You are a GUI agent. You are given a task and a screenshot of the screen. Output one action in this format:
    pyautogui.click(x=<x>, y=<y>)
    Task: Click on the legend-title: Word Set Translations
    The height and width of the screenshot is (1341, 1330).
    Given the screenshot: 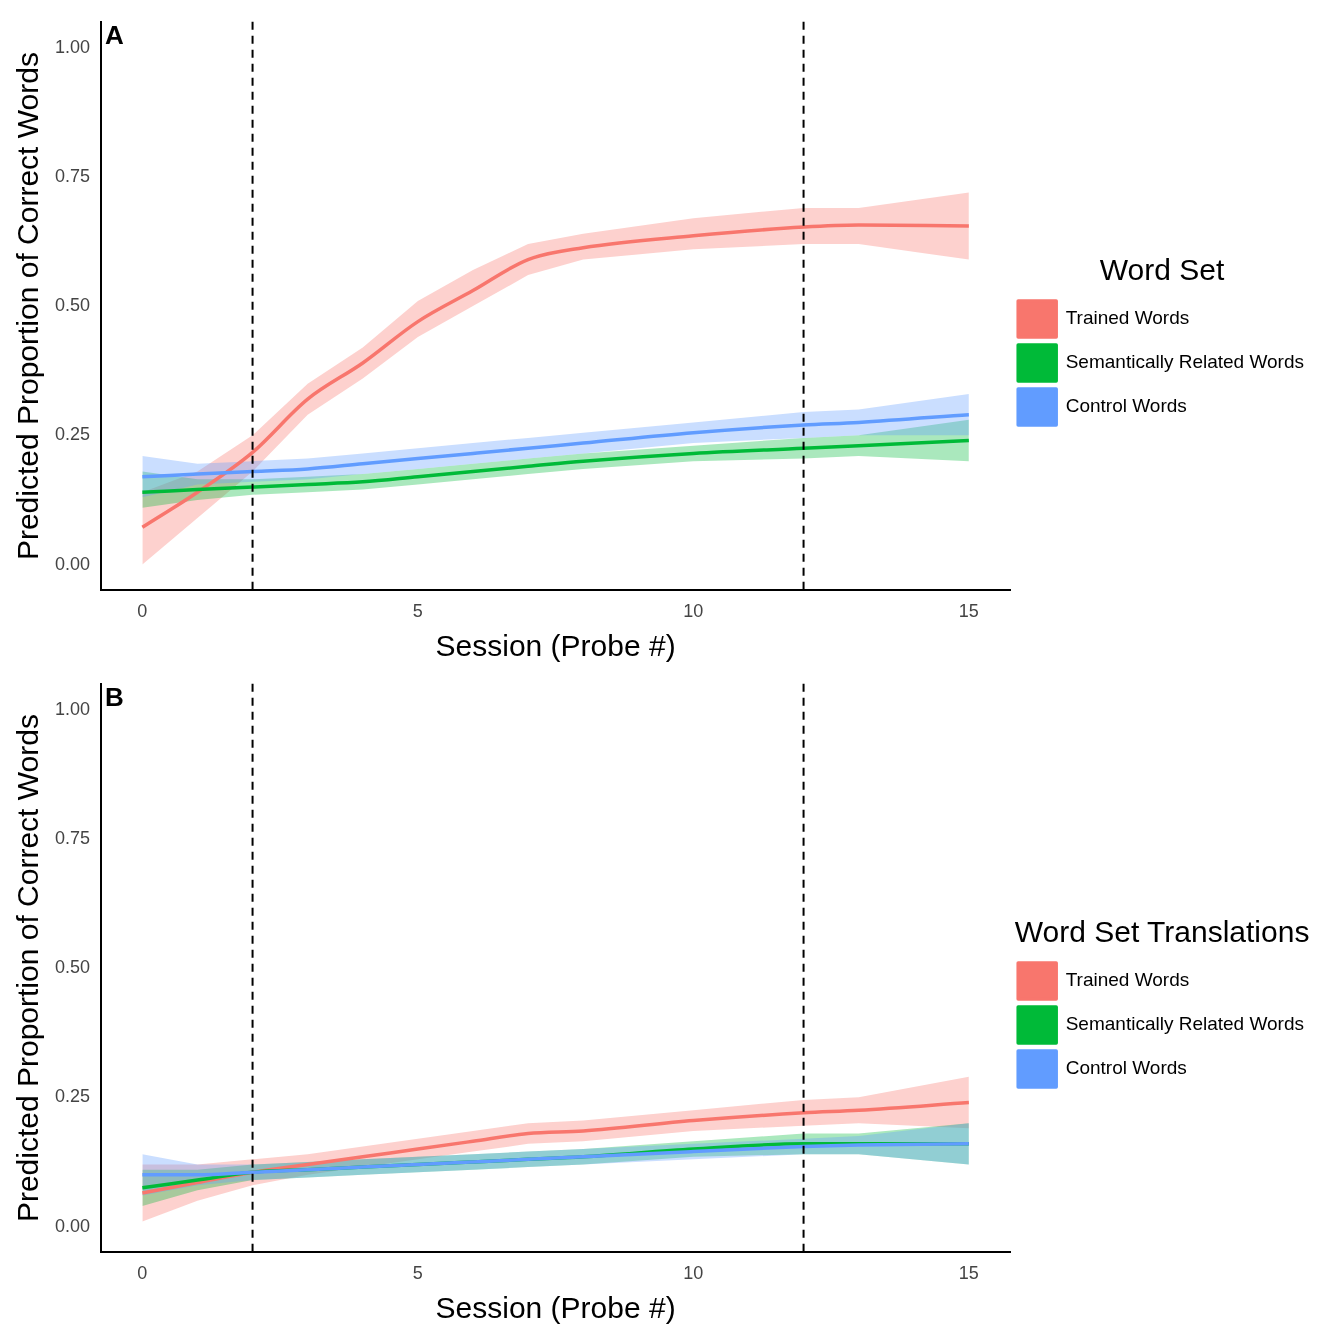 What is the action you would take?
    pyautogui.click(x=1162, y=932)
    